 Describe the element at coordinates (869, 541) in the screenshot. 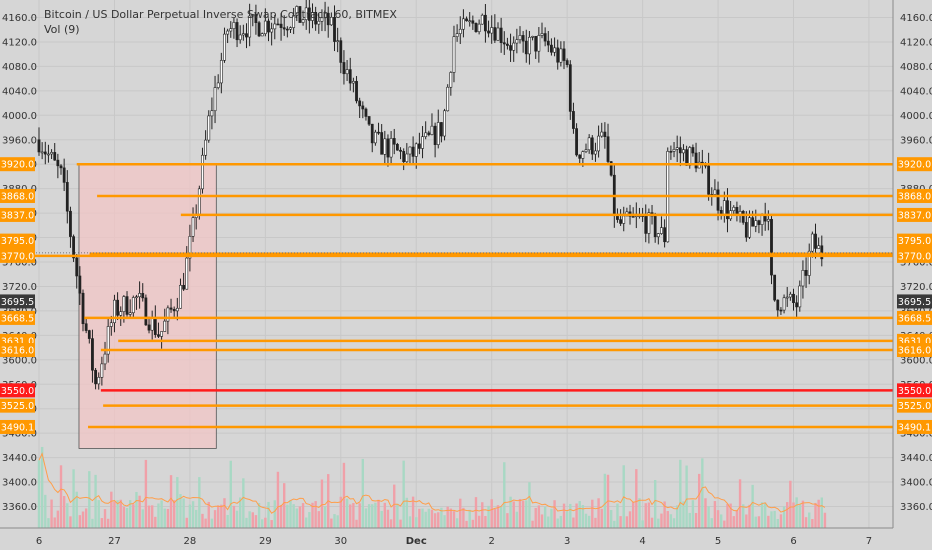

I see `time-tick-label: 7` at that location.